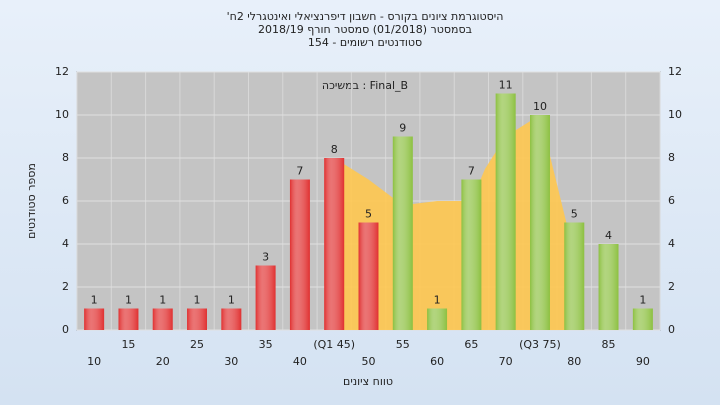 The height and width of the screenshot is (405, 720). I want to click on x-tick-label: 20, so click(163, 361).